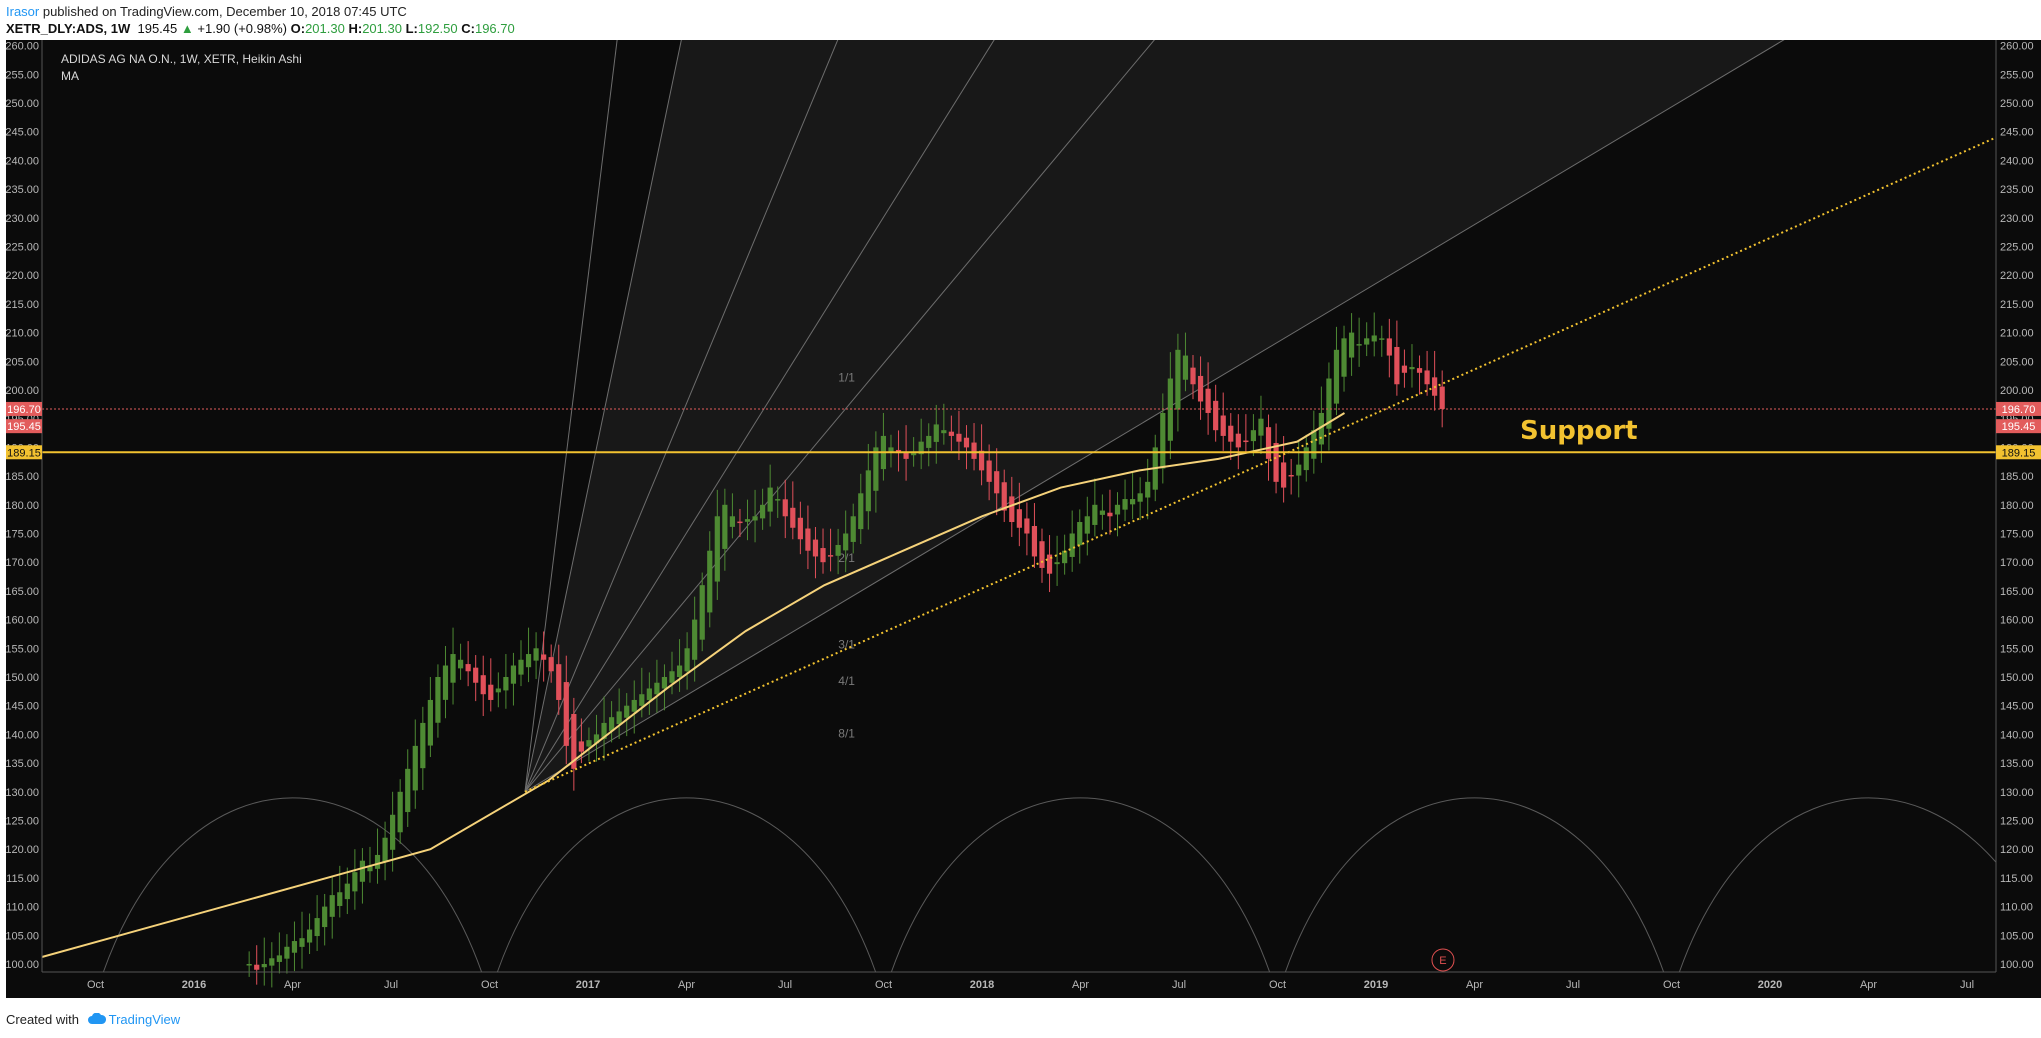  I want to click on y-tick-right: 235.00, so click(2017, 190).